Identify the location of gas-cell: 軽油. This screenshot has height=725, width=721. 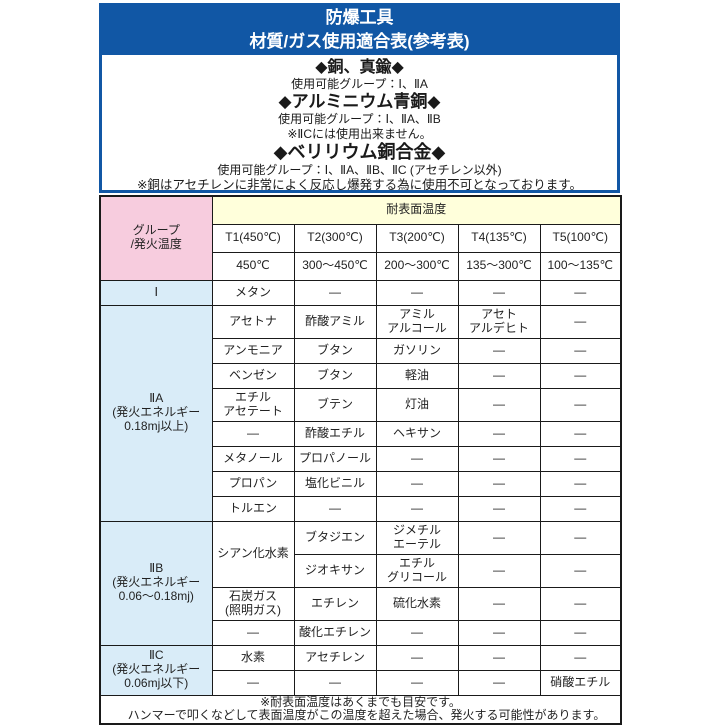
(417, 375).